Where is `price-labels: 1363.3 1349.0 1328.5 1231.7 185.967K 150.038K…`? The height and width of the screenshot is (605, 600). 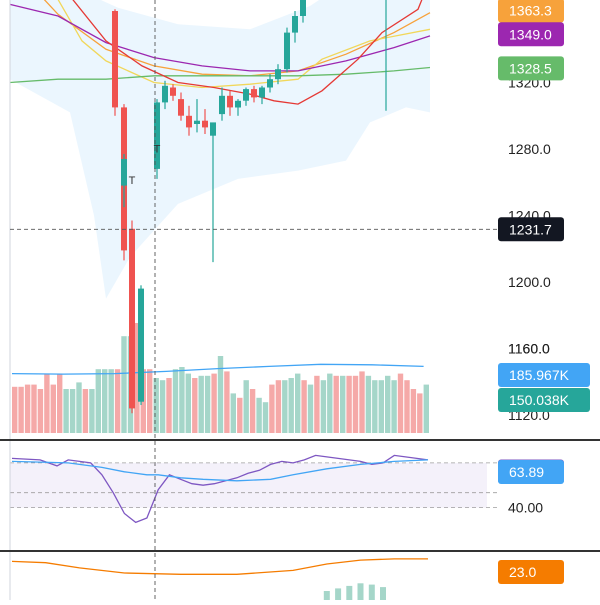 price-labels: 1363.3 1349.0 1328.5 1231.7 185.967K 150.038K… is located at coordinates (544, 292).